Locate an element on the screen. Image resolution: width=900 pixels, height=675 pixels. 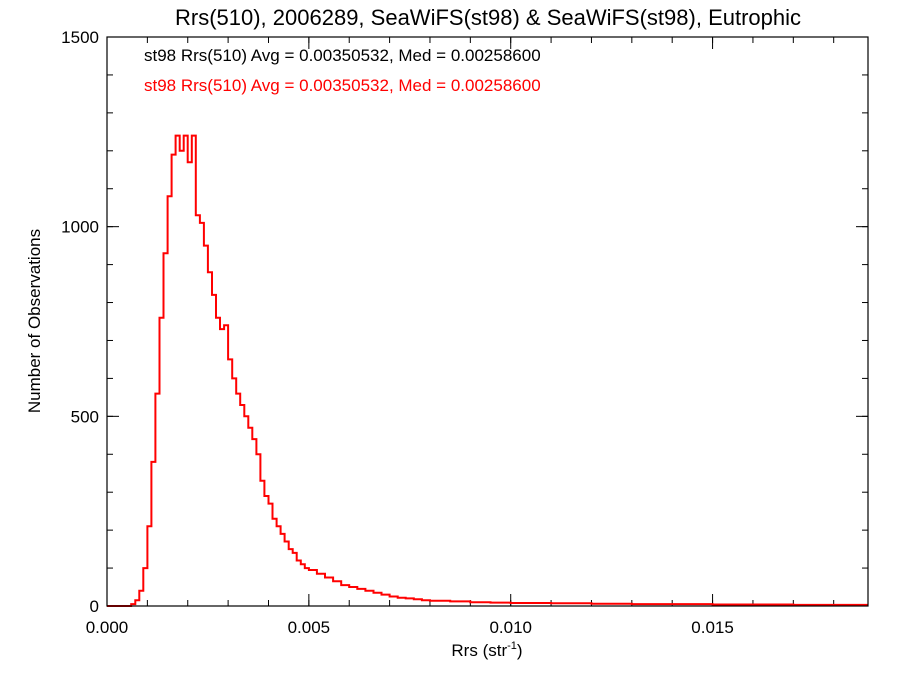
x-tick-label: 0.005 is located at coordinates (309, 627).